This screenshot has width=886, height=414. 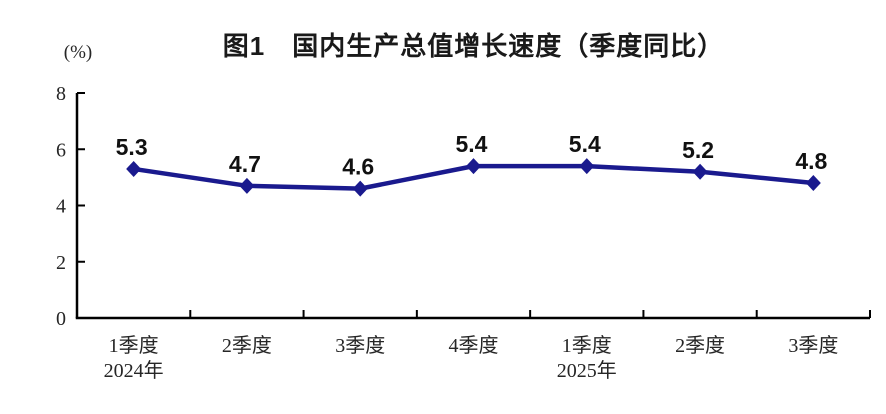 I want to click on x-tick-label: 4季度, so click(x=474, y=345).